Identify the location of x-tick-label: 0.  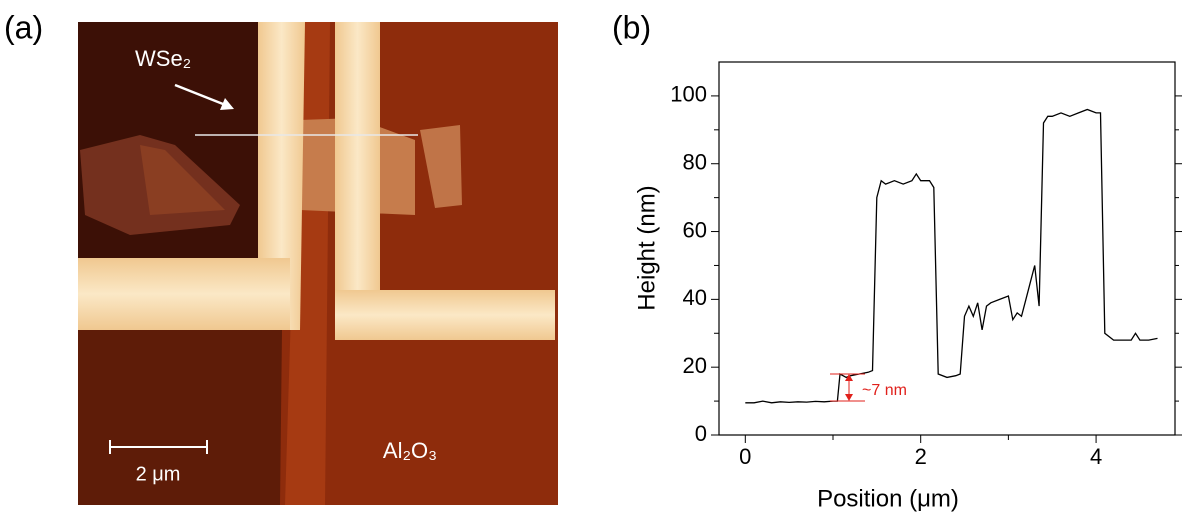
(745, 456).